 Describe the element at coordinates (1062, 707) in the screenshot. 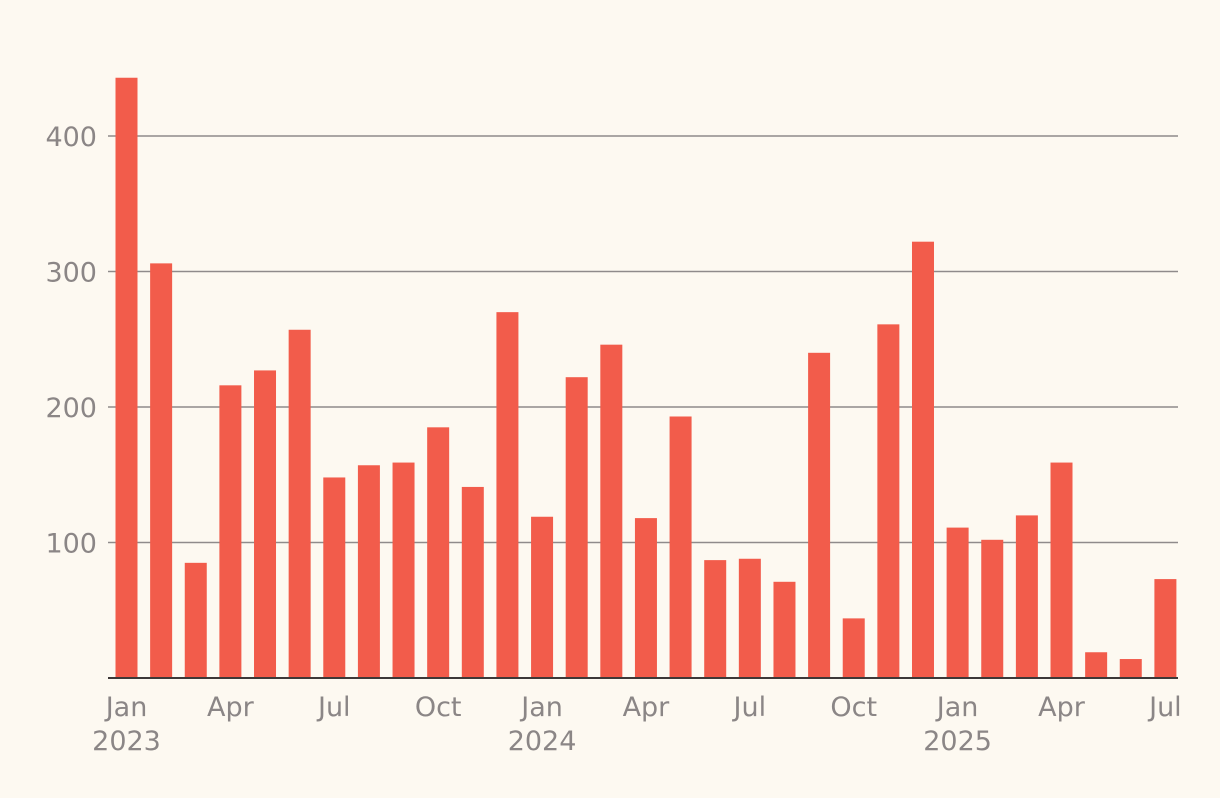

I see `x-tick-label-apr-27: Apr` at that location.